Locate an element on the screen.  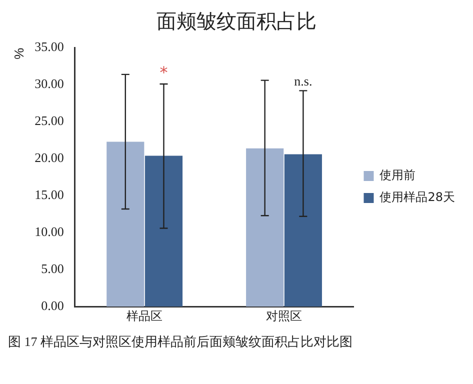
legend-label: 使用前 is located at coordinates (398, 175).